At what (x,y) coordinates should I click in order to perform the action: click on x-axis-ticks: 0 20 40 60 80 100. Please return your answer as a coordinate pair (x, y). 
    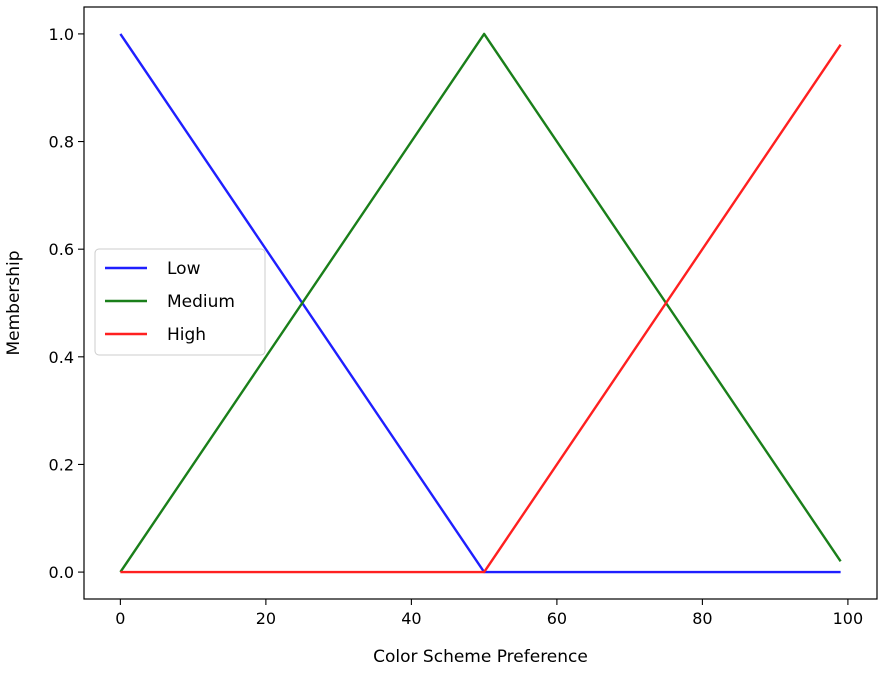
    Looking at the image, I should click on (489, 613).